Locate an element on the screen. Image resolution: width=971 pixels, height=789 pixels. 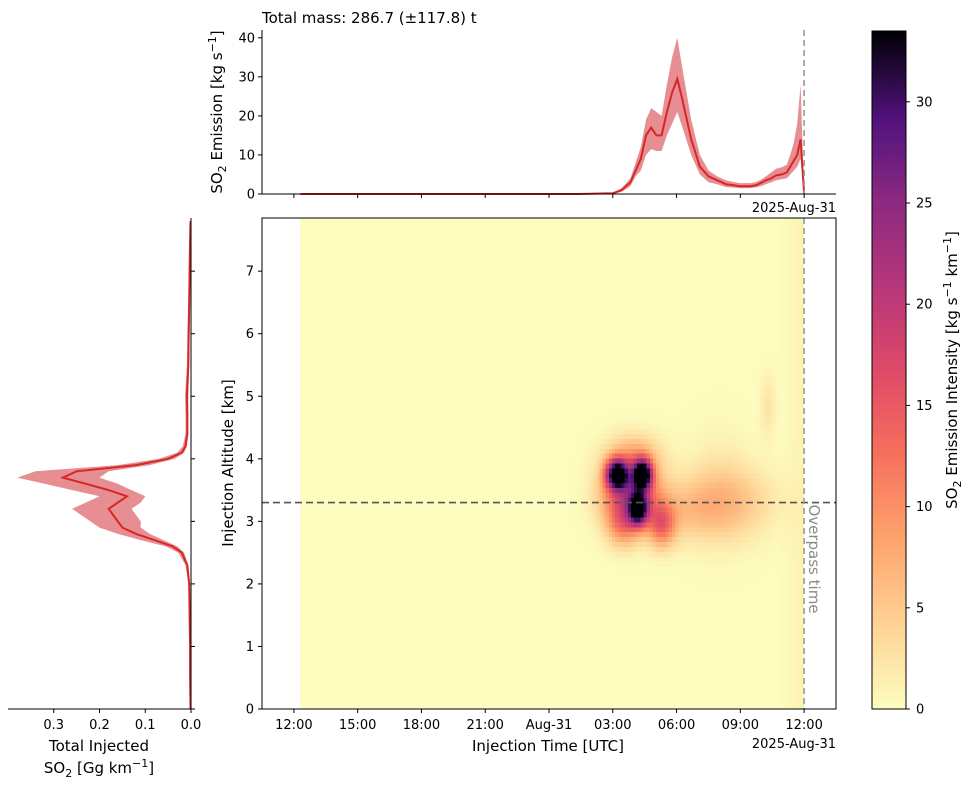
left-axes is located at coordinates (100, 464).